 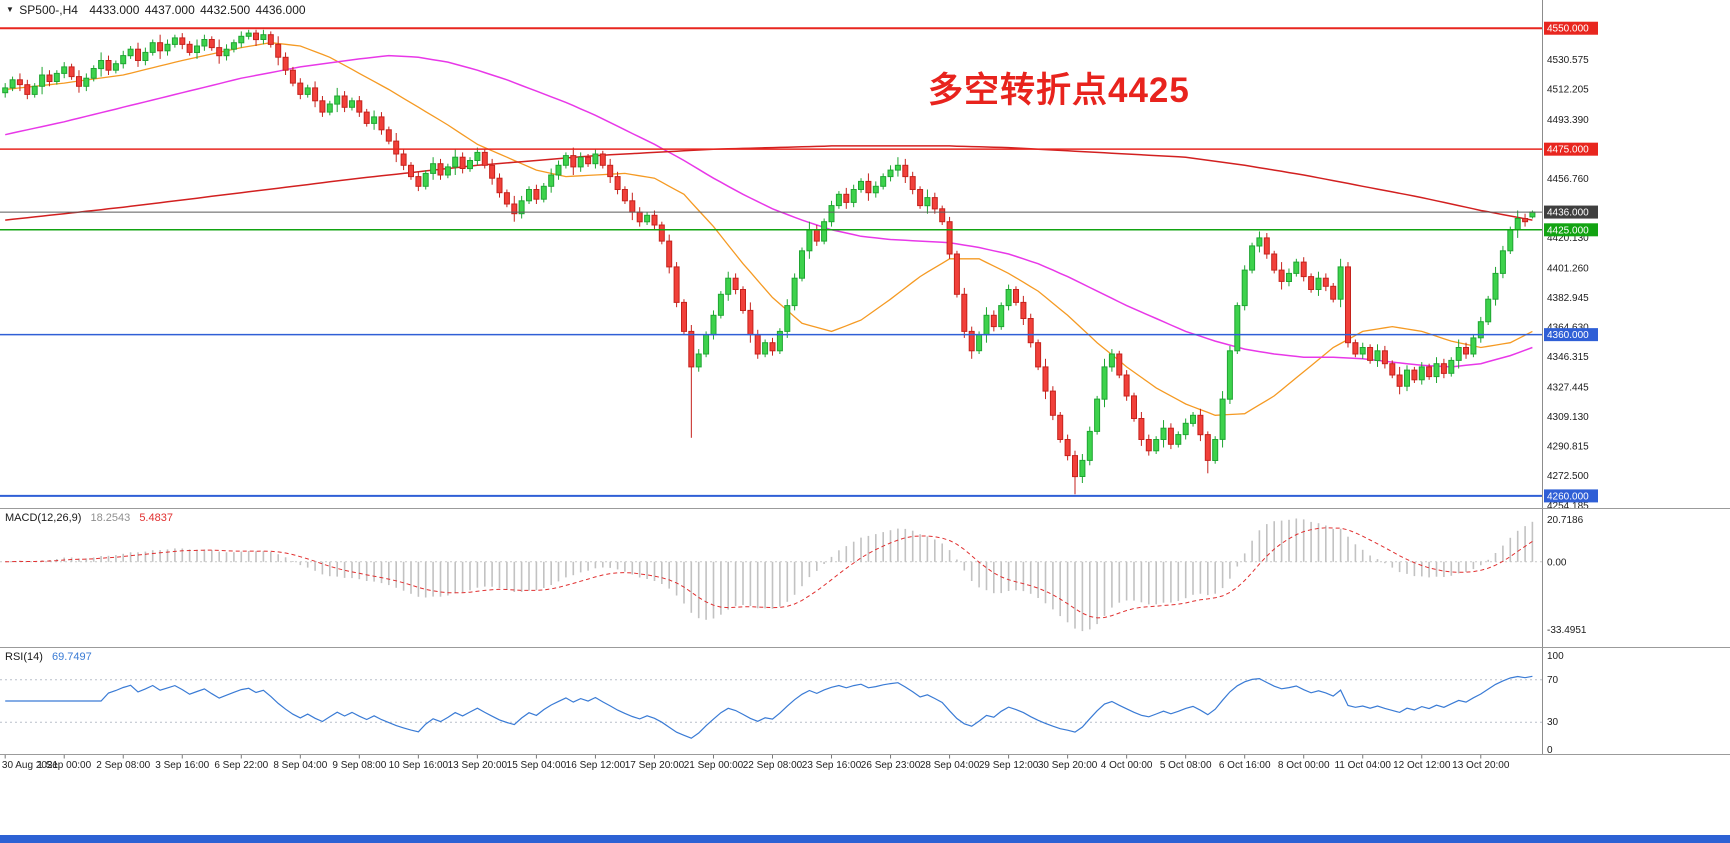 I want to click on time-label: 4 Oct 00:00, so click(x=1127, y=765).